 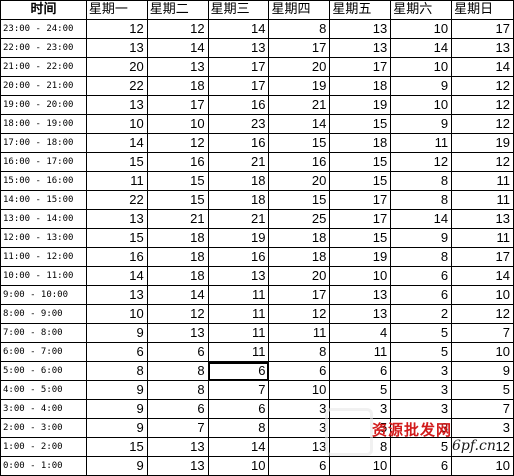 I want to click on time-cell: 2:00 - 3:00, so click(x=43, y=428).